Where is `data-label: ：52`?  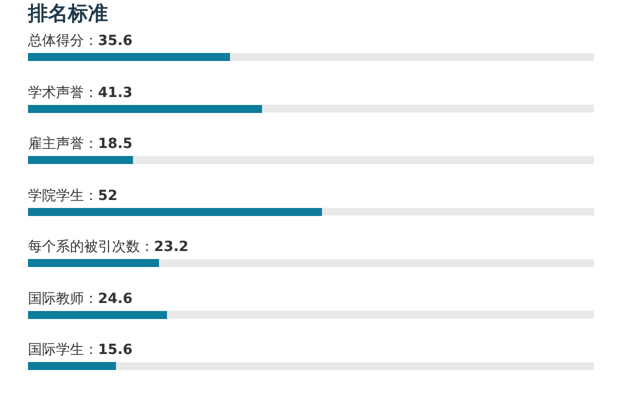 data-label: ：52 is located at coordinates (101, 196).